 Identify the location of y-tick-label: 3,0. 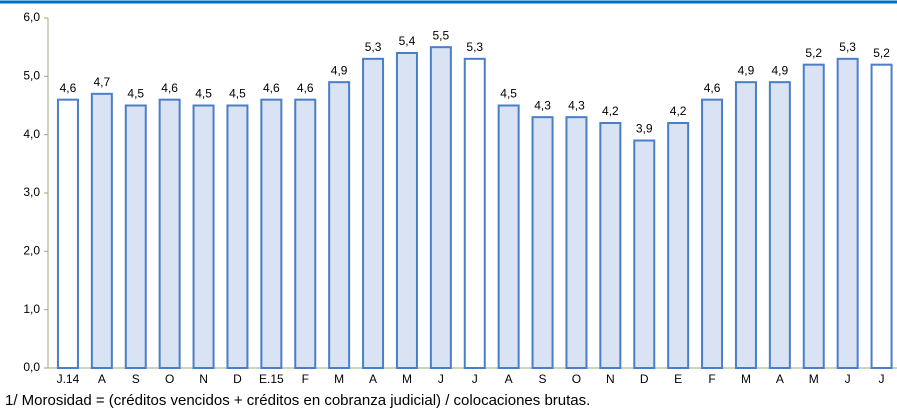
(31, 192).